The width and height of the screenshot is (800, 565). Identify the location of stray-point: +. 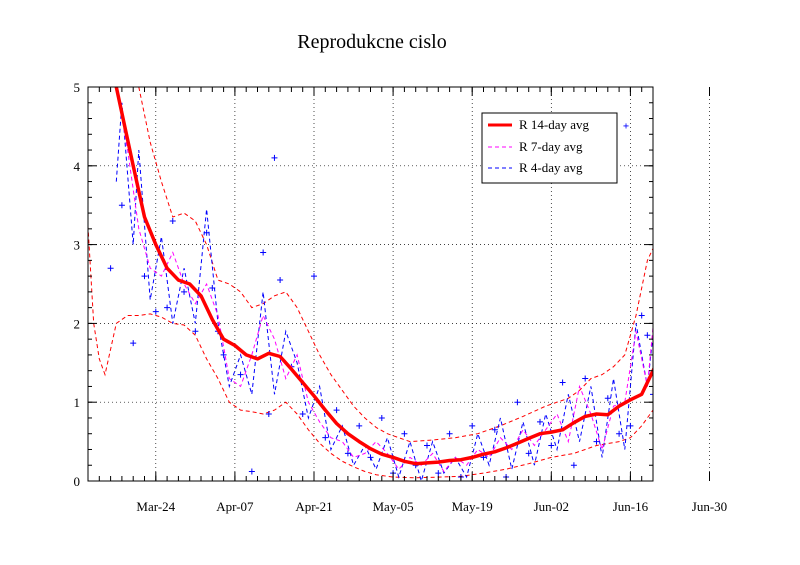
(626, 126).